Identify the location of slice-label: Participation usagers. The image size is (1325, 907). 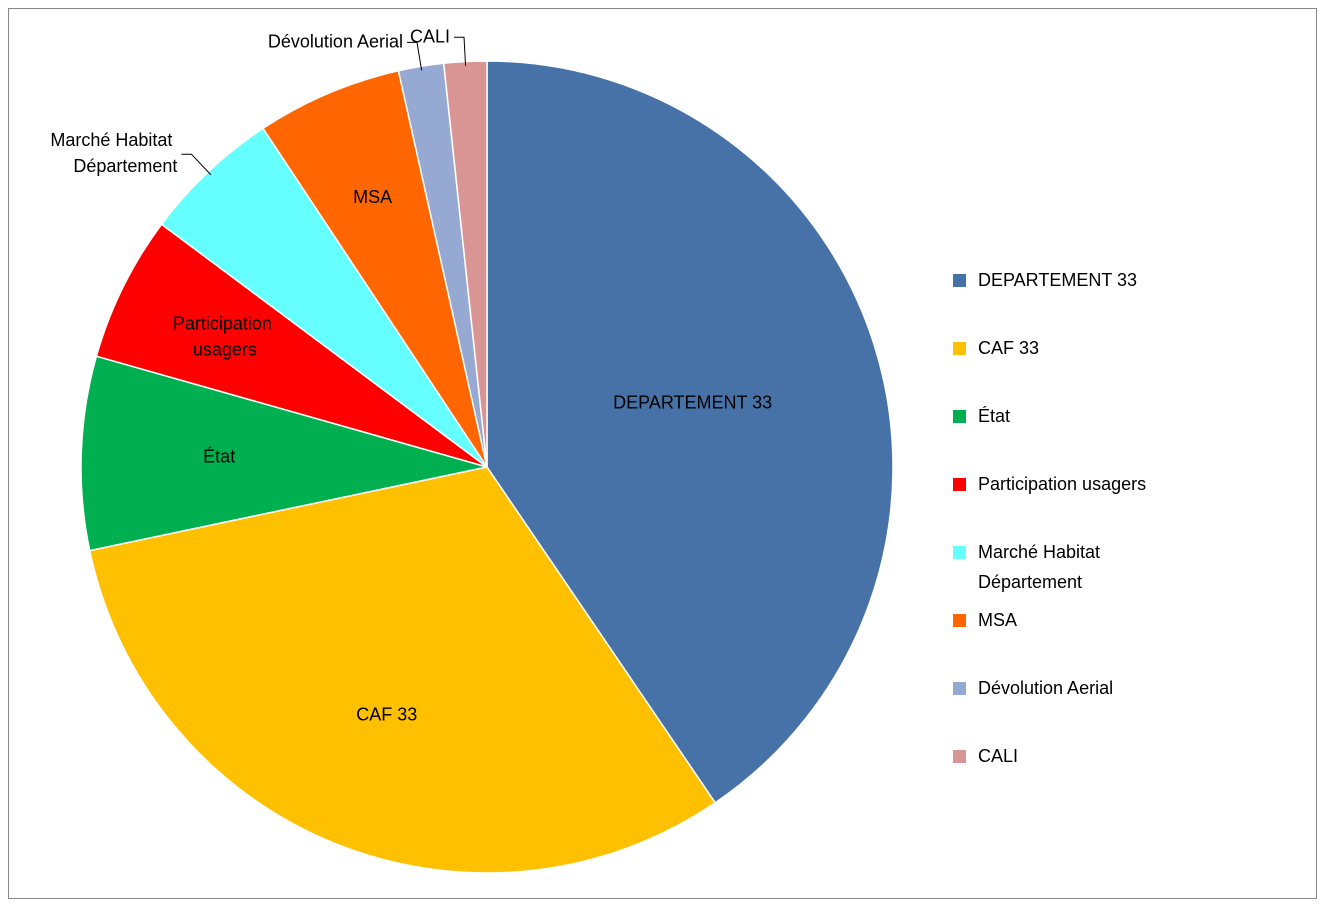
(225, 336).